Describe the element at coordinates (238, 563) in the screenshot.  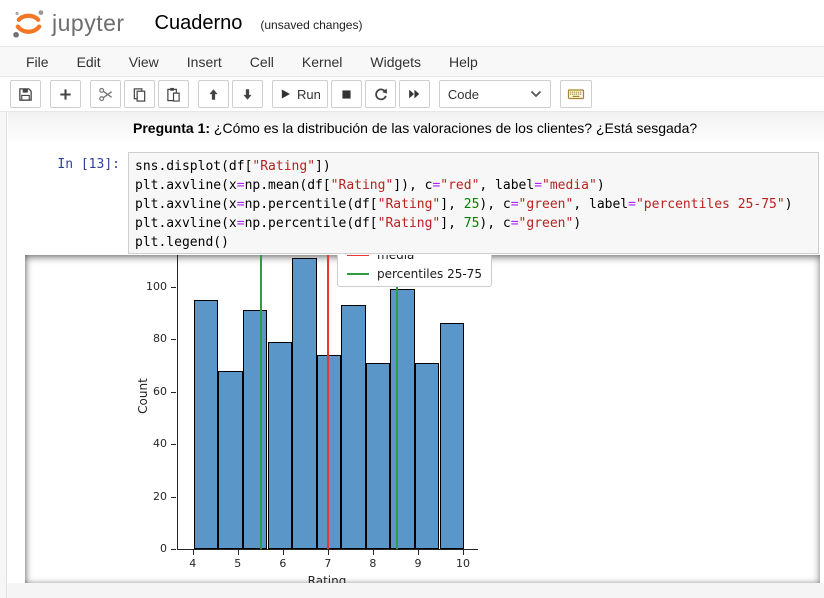
I see `x-tick-label: 5` at that location.